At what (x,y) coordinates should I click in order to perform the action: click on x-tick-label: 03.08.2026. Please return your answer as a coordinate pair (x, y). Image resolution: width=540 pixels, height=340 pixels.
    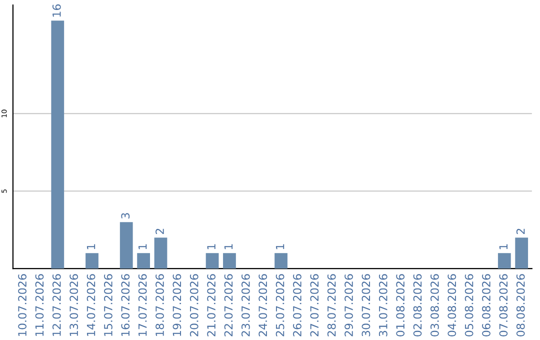
    Looking at the image, I should click on (434, 305).